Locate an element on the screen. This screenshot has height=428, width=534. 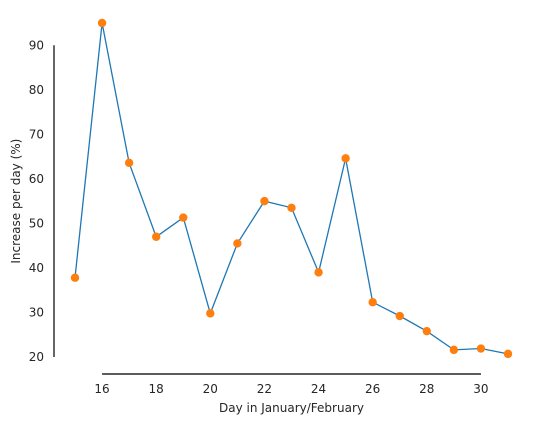
x-tick-label: 20 is located at coordinates (210, 389).